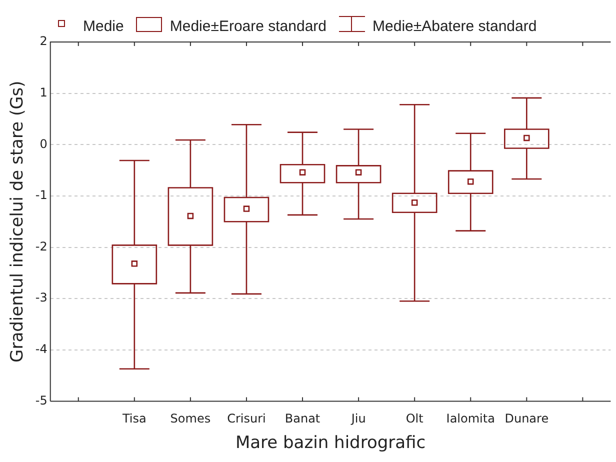 The image size is (616, 462). What do you see at coordinates (41, 195) in the screenshot?
I see `y-tick-label: -1` at bounding box center [41, 195].